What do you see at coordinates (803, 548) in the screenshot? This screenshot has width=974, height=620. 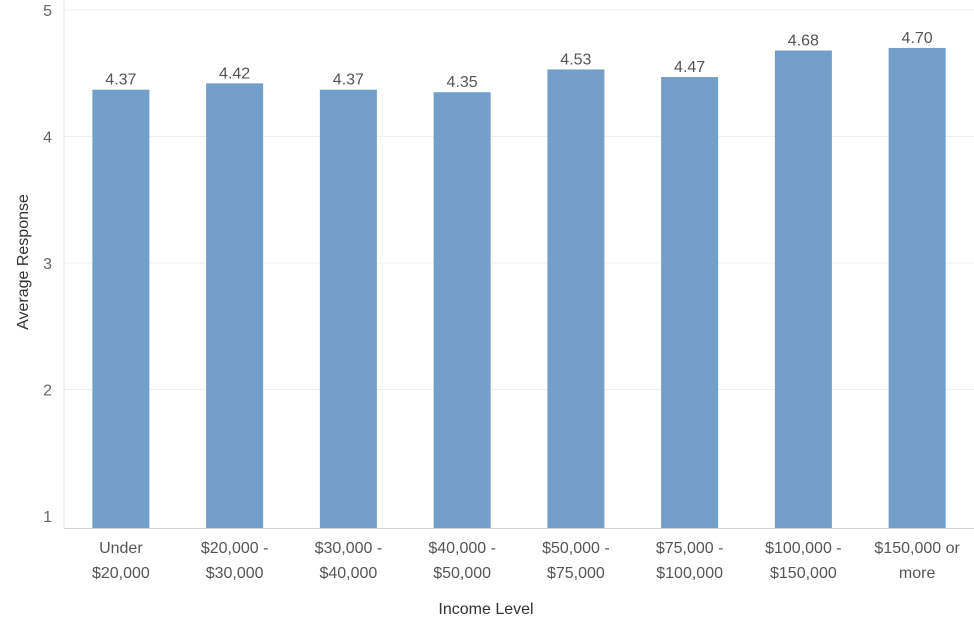 I see `x-tick-label: $100,000 -` at bounding box center [803, 548].